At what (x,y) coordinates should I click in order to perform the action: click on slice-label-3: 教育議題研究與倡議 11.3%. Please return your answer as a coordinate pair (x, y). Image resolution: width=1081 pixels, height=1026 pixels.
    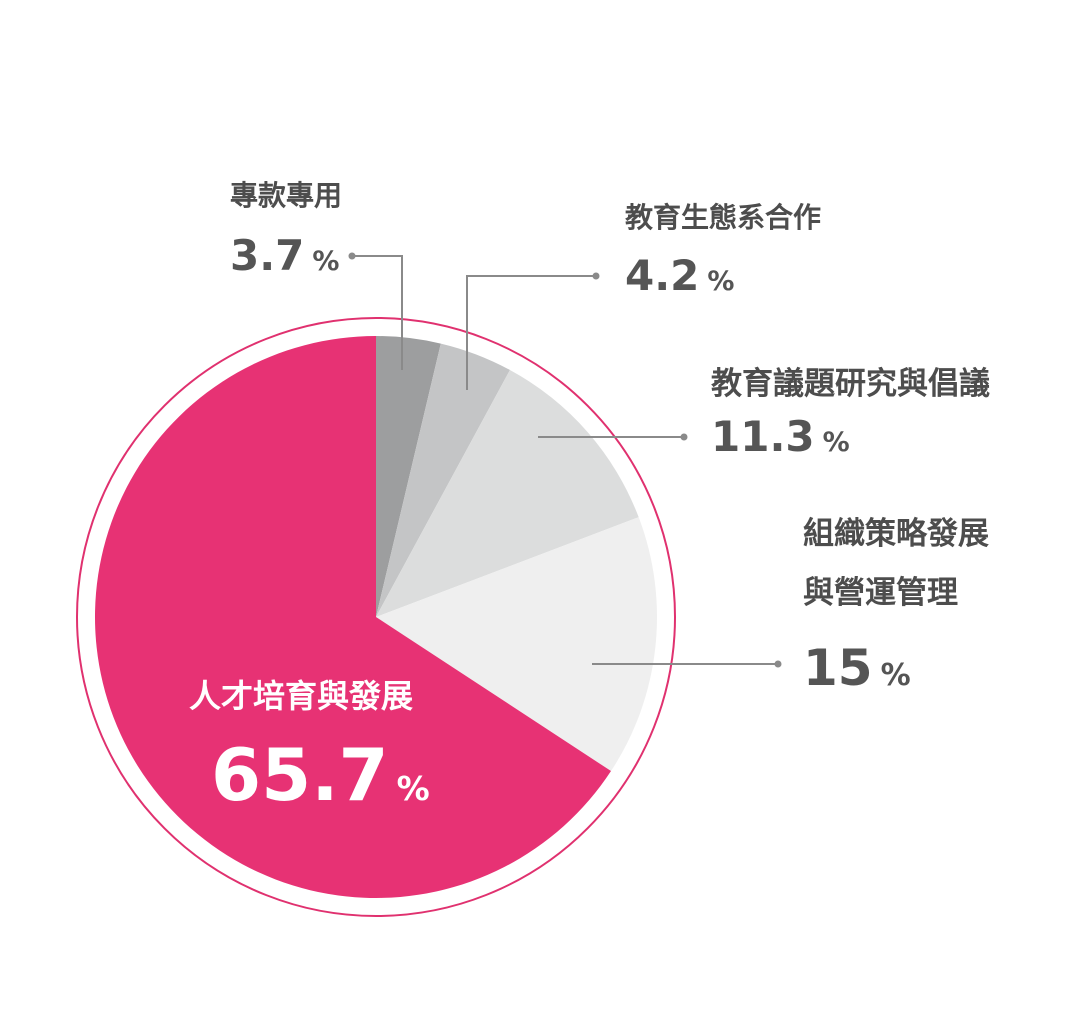
    Looking at the image, I should click on (850, 413).